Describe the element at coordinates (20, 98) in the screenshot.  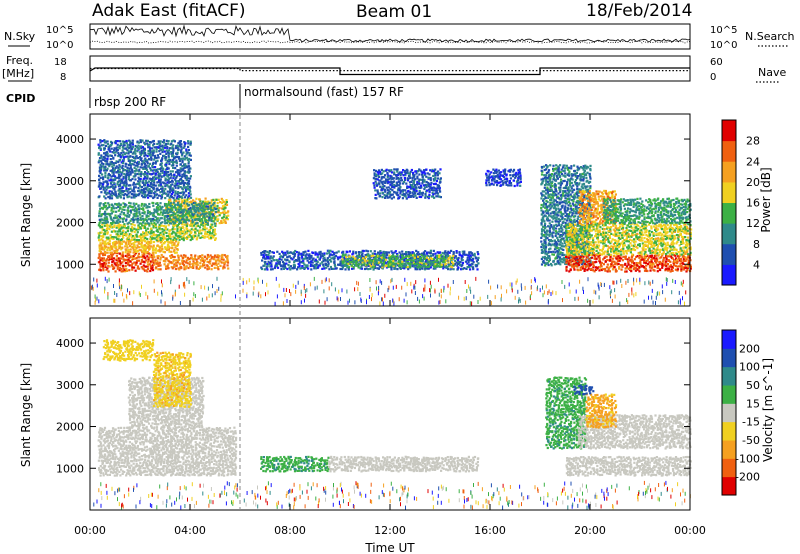
I see `cpid-label: CPID` at that location.